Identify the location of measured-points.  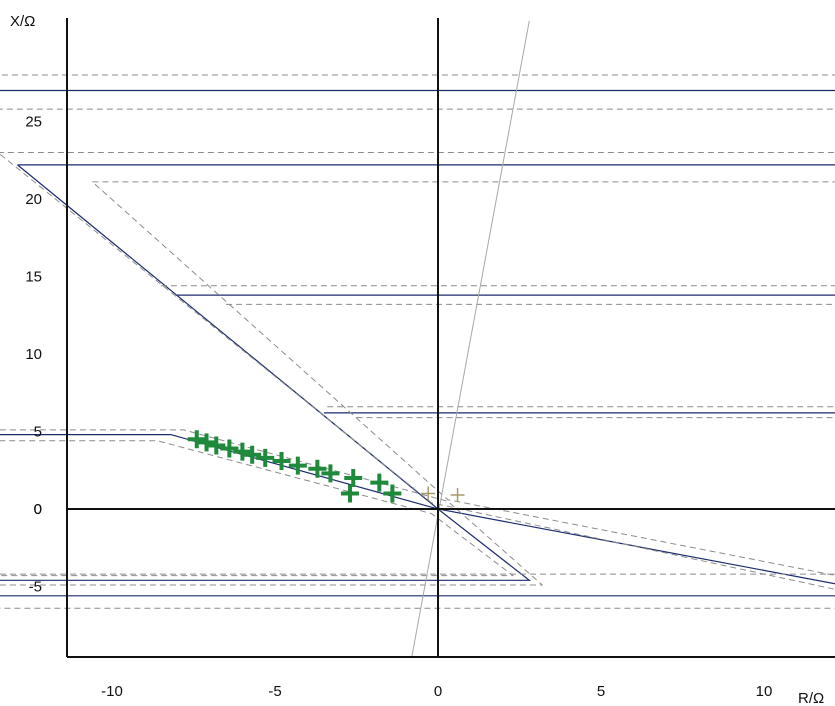
(294, 466).